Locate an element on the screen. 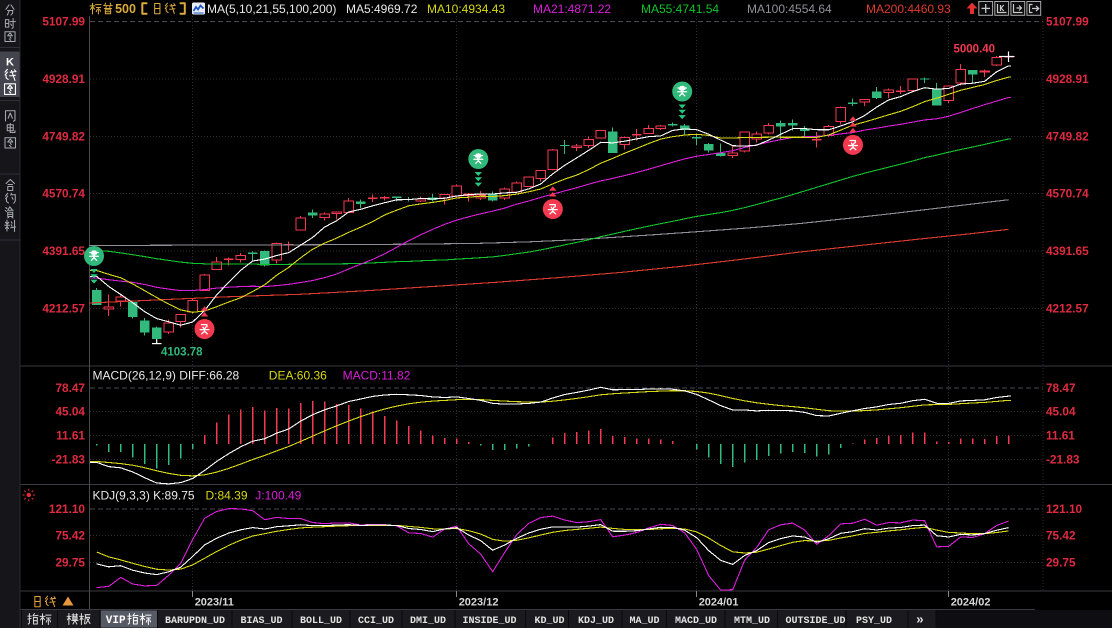  svg-text: INSIDE_UD is located at coordinates (490, 621).